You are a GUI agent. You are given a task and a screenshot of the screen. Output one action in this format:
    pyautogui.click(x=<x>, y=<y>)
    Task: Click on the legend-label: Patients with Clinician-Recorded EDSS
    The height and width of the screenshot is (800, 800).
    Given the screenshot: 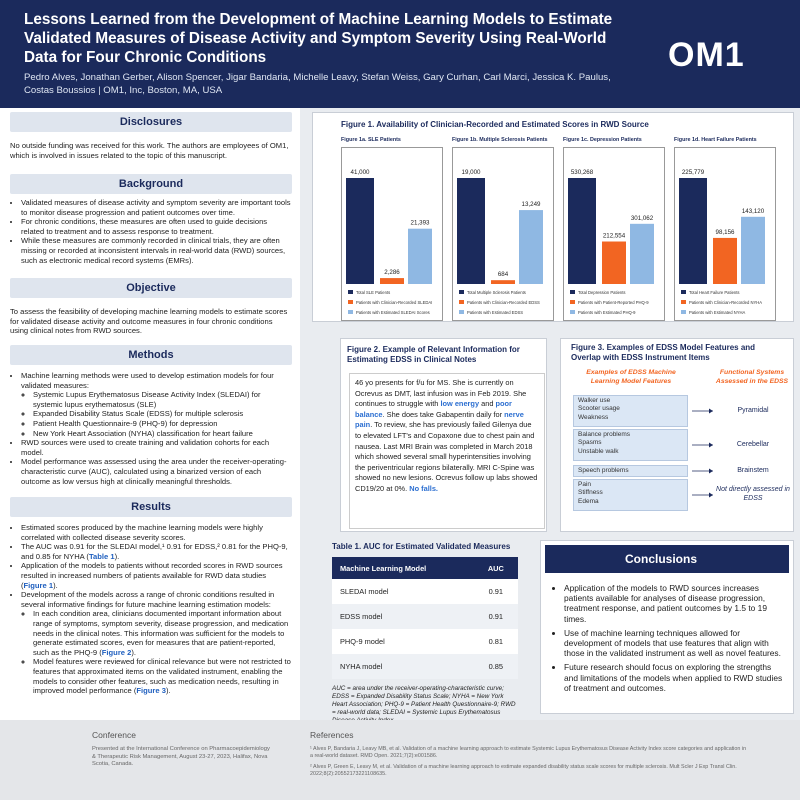 What is the action you would take?
    pyautogui.click(x=503, y=302)
    